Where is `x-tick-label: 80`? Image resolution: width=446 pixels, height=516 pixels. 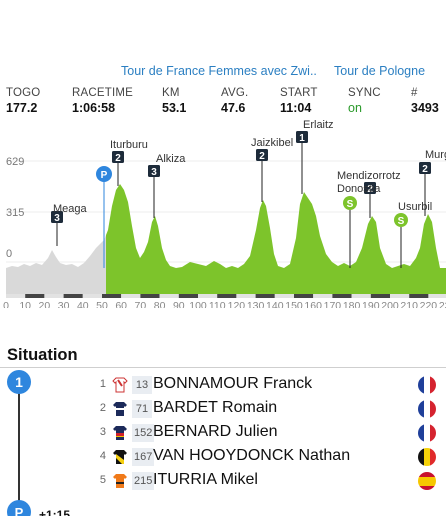
x-tick-label: 80 is located at coordinates (160, 304).